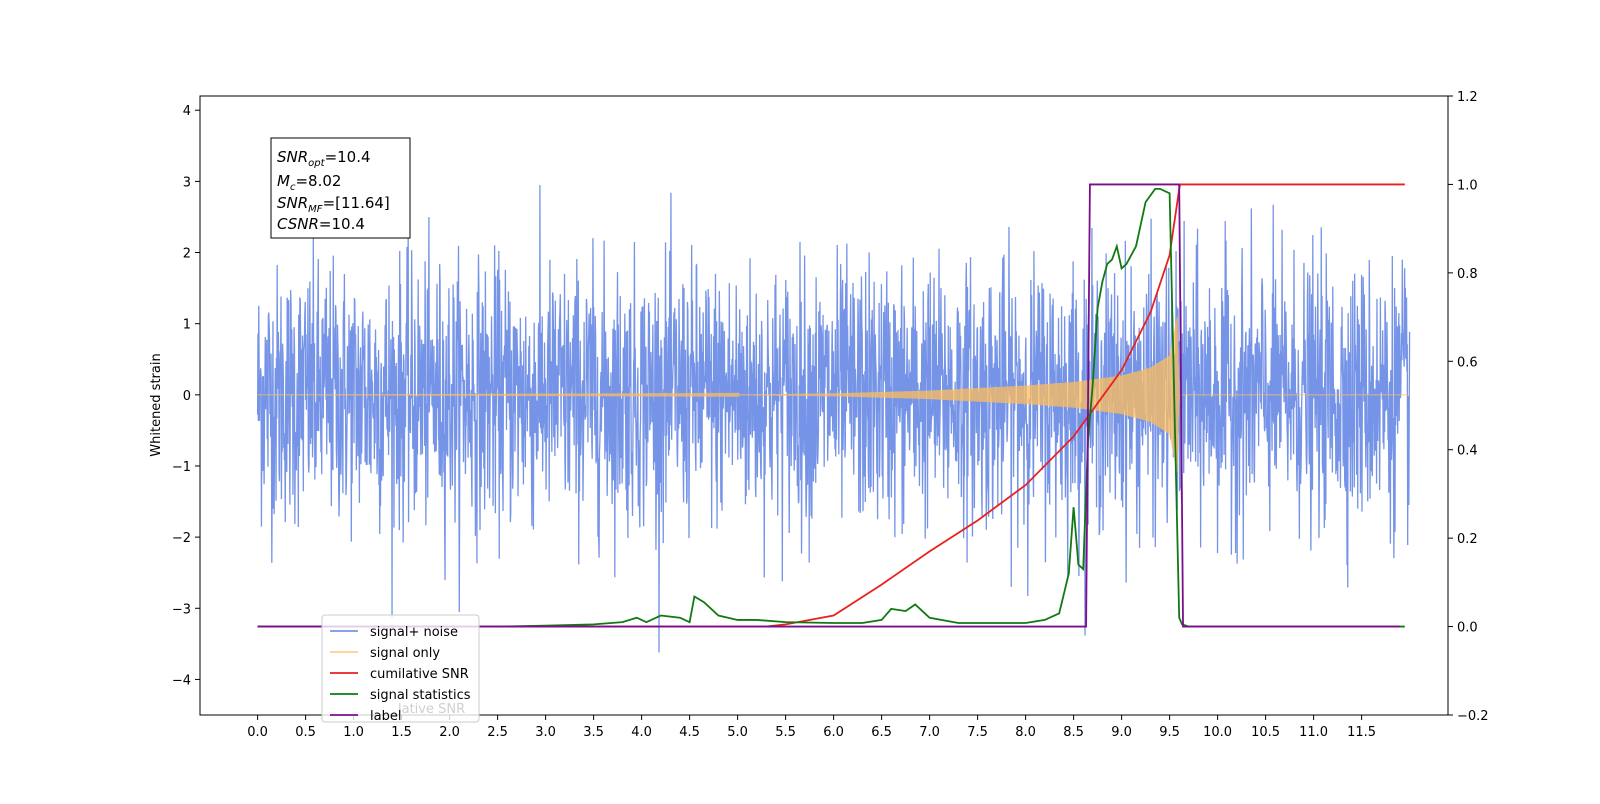  I want to click on y-left-tick-label: −1, so click(181, 467).